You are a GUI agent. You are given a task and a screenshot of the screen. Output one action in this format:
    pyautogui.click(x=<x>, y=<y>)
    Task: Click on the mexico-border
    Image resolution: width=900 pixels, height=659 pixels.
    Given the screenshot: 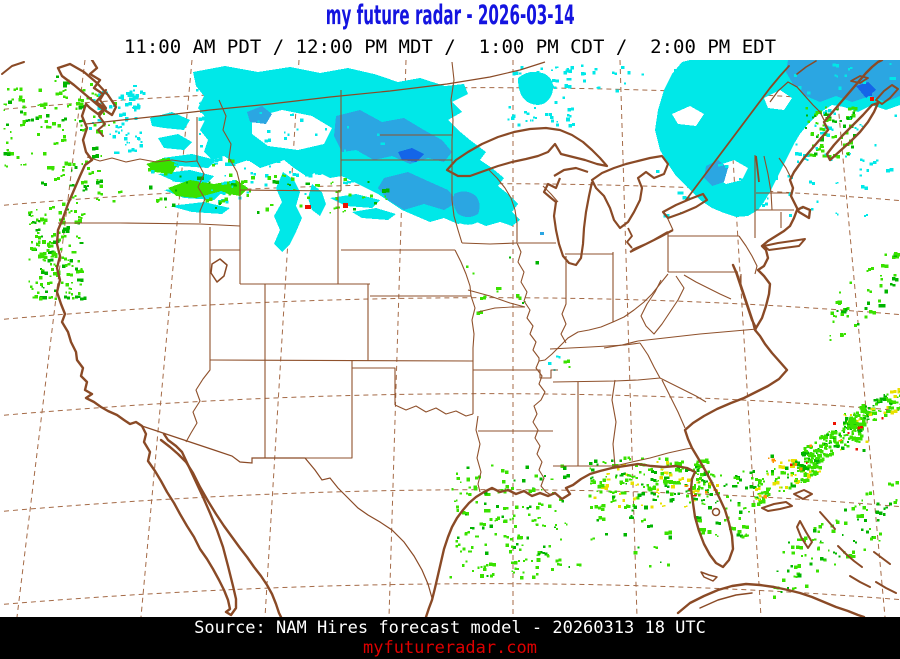 What is the action you would take?
    pyautogui.click(x=287, y=512)
    